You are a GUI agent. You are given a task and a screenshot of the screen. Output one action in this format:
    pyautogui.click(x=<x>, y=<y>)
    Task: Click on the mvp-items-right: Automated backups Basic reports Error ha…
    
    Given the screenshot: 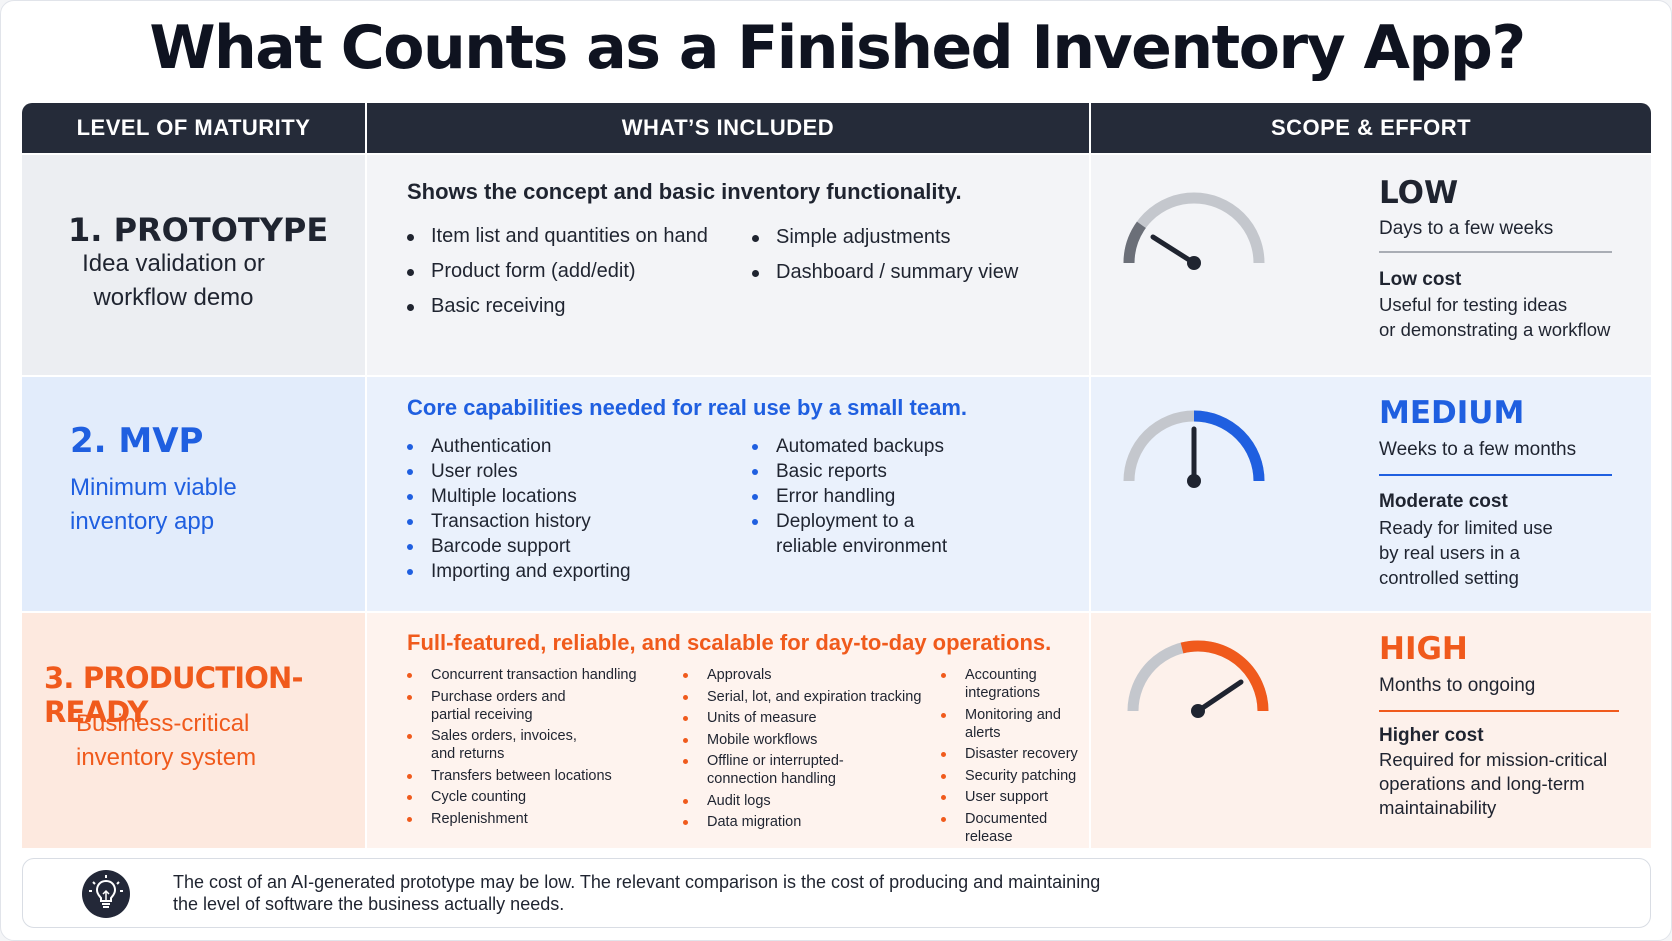 What is the action you would take?
    pyautogui.click(x=849, y=496)
    